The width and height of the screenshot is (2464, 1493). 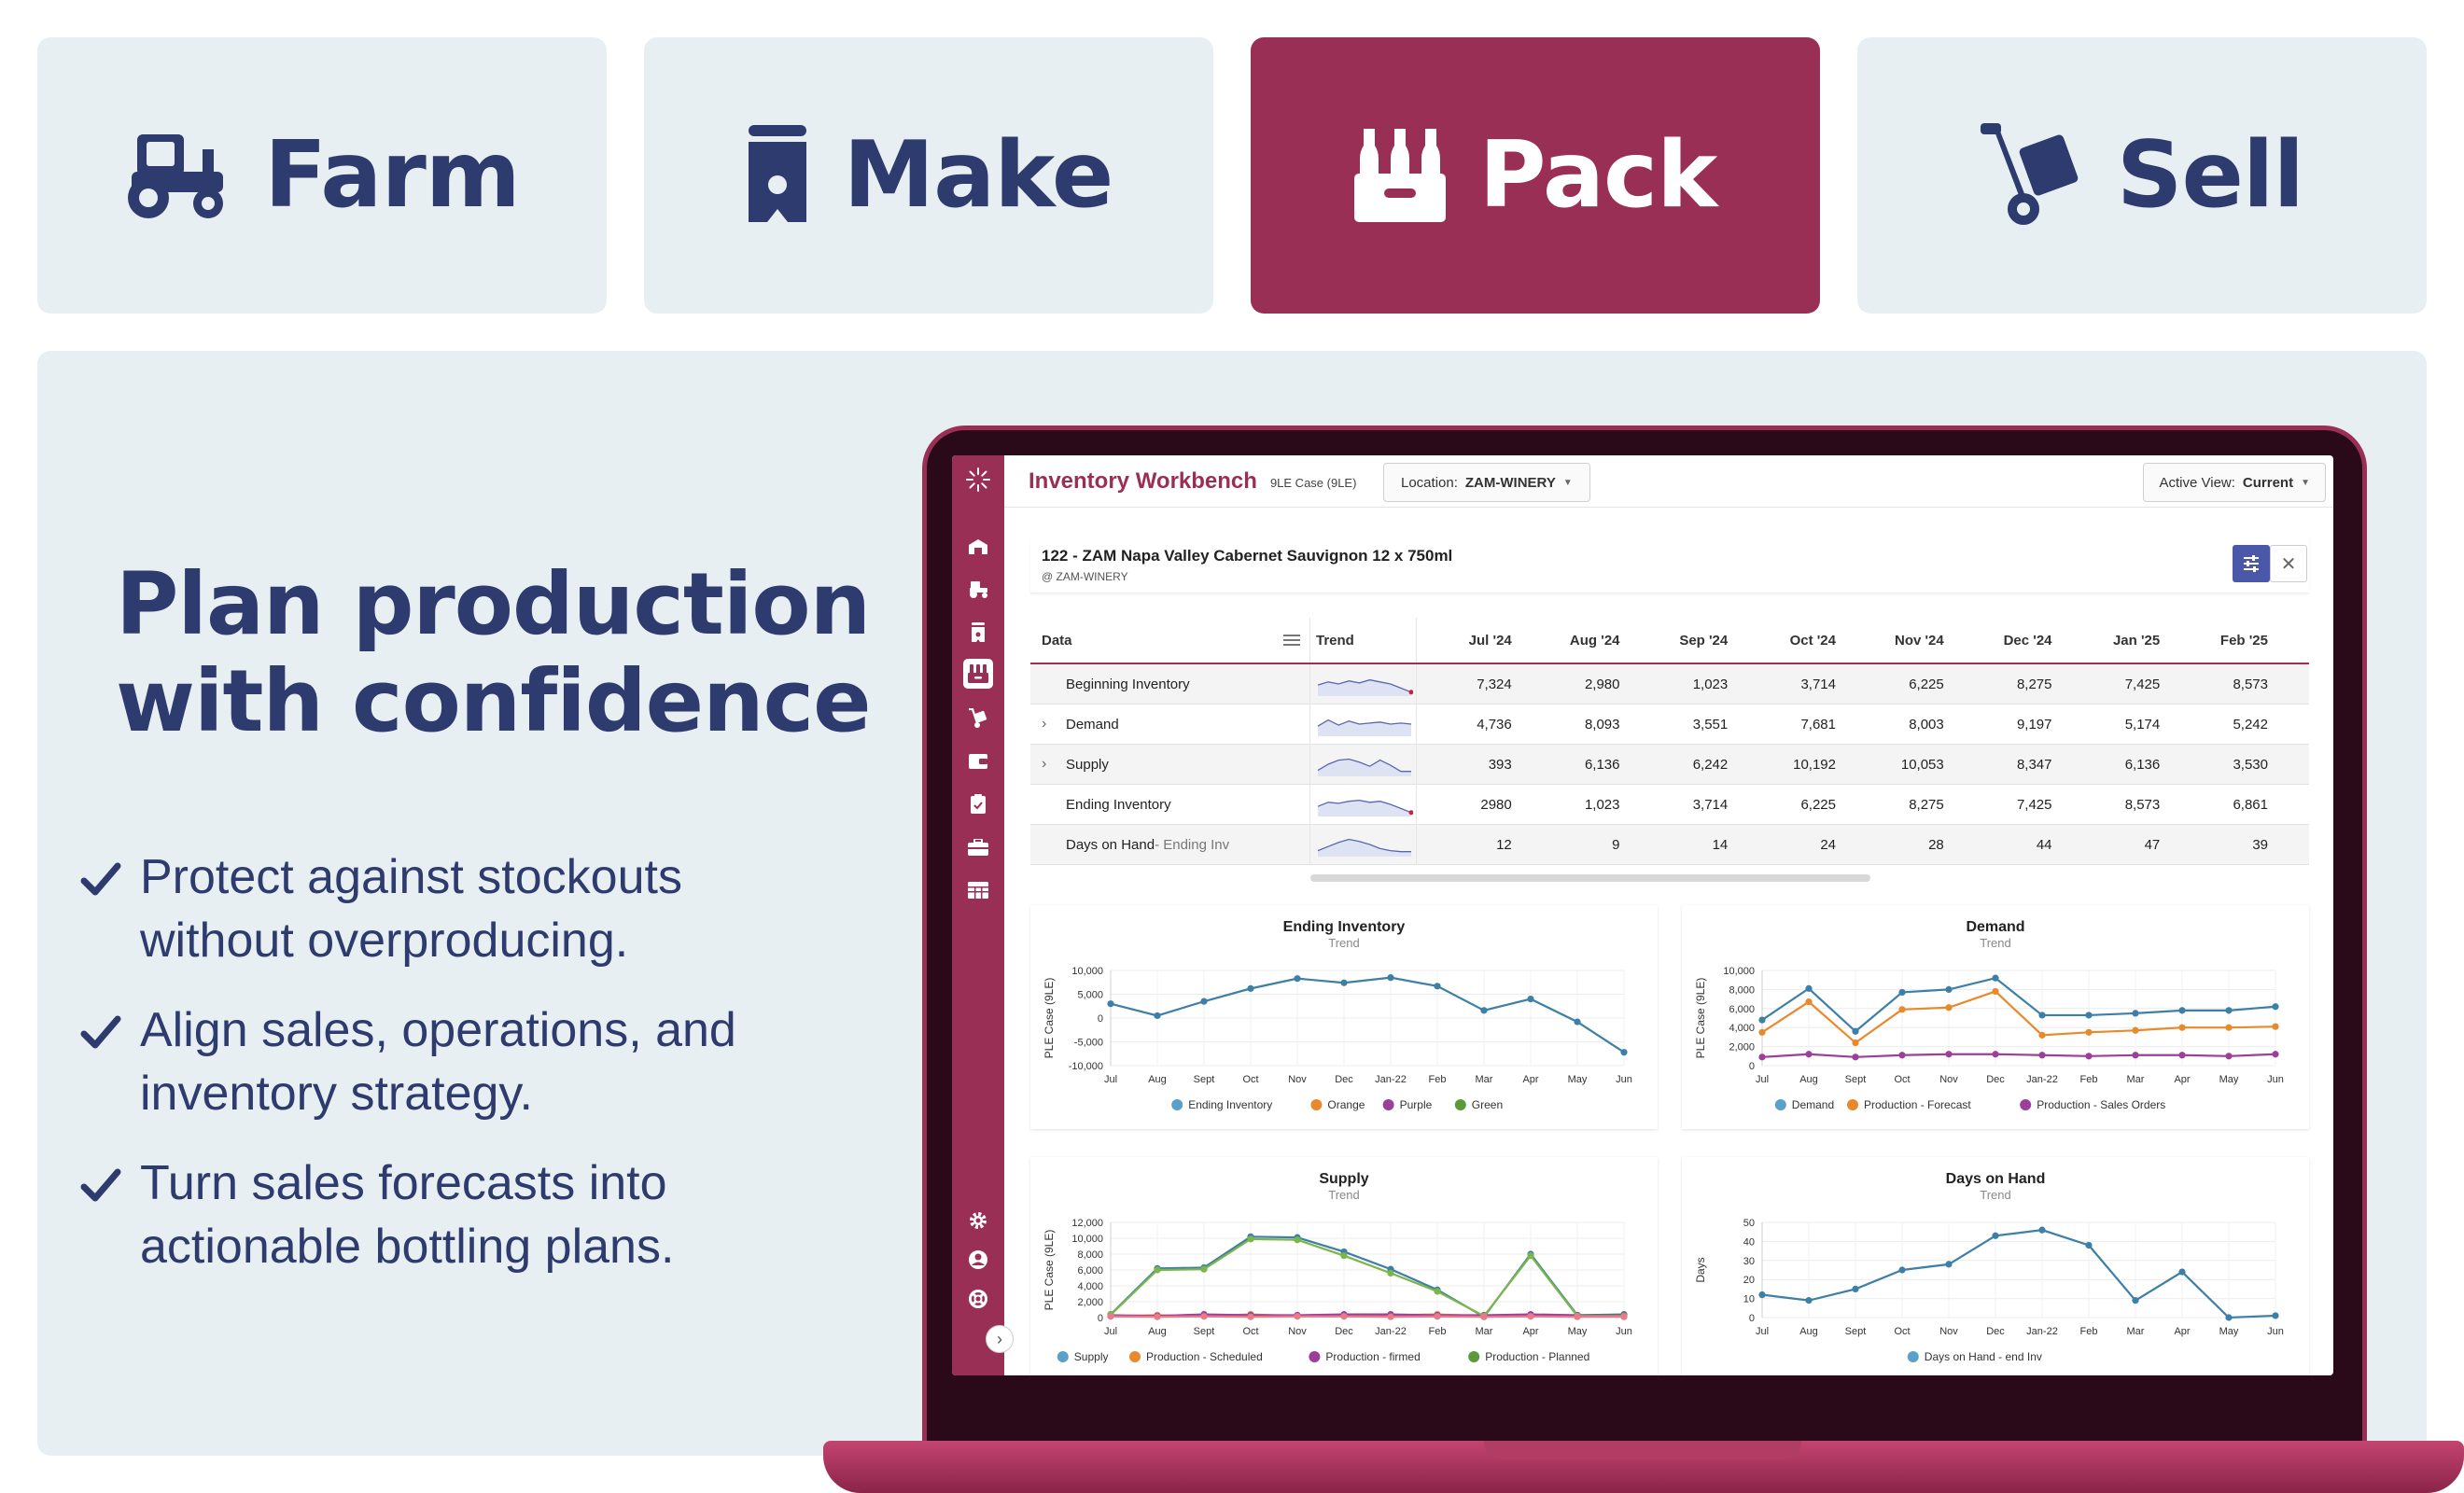 I want to click on value-cell: 44, so click(x=2044, y=845).